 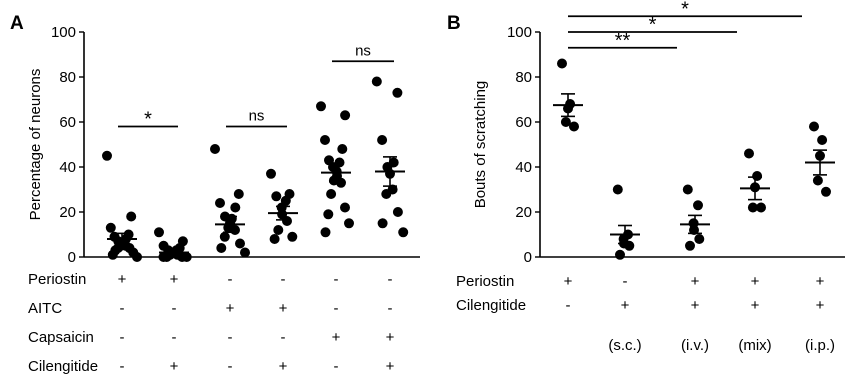 What do you see at coordinates (624, 345) in the screenshot?
I see `route-label: (s.c.)` at bounding box center [624, 345].